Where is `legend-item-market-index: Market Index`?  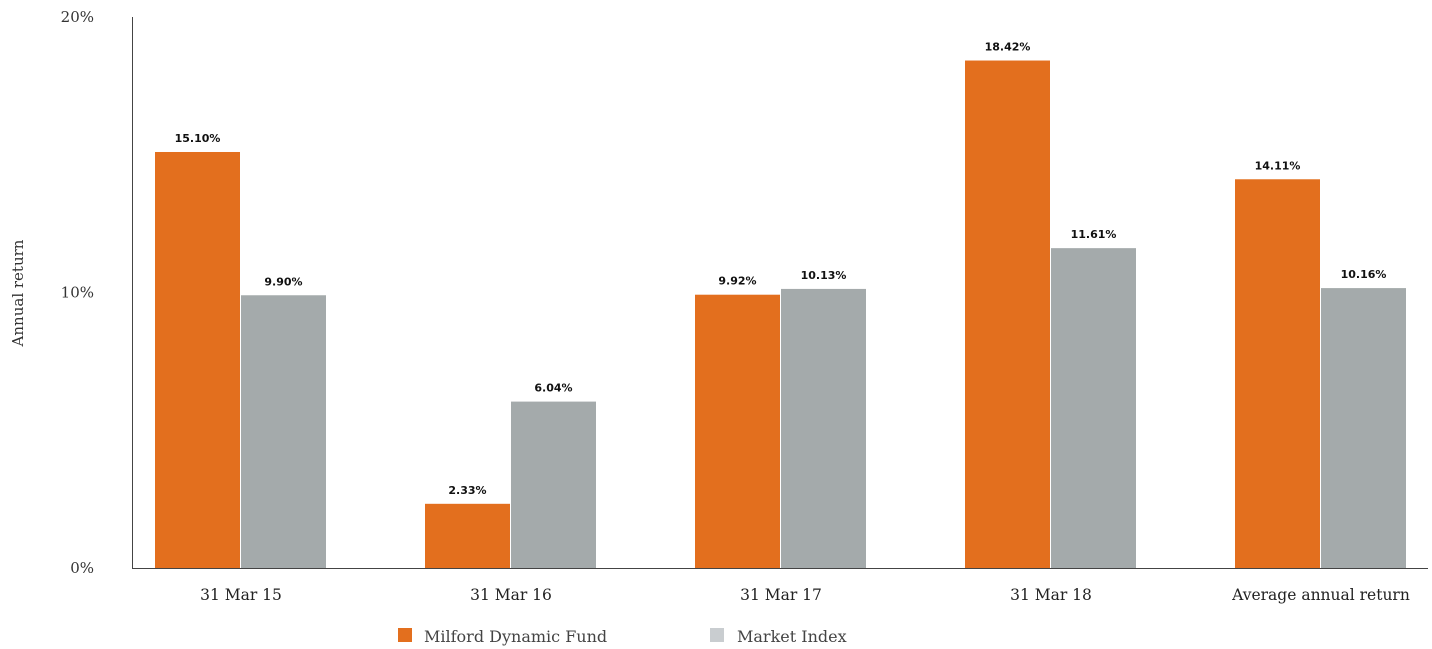
legend-item-market-index: Market Index is located at coordinates (778, 636).